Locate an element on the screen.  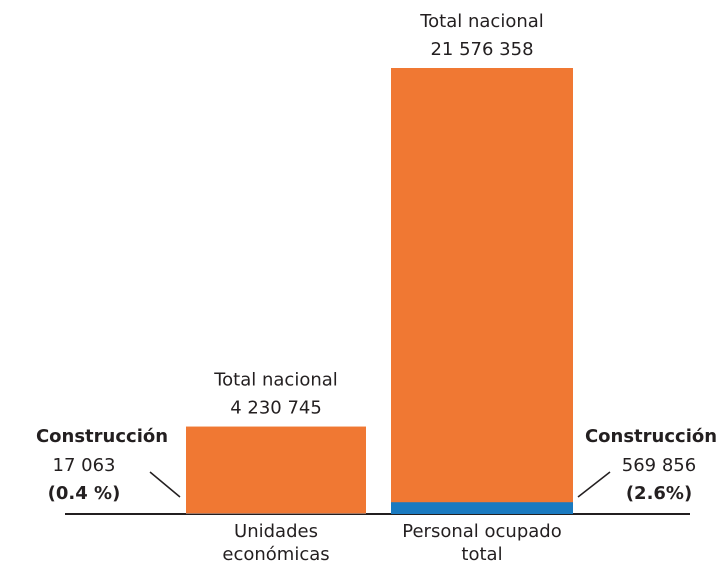
value-label: 17 063 is located at coordinates (84, 465).